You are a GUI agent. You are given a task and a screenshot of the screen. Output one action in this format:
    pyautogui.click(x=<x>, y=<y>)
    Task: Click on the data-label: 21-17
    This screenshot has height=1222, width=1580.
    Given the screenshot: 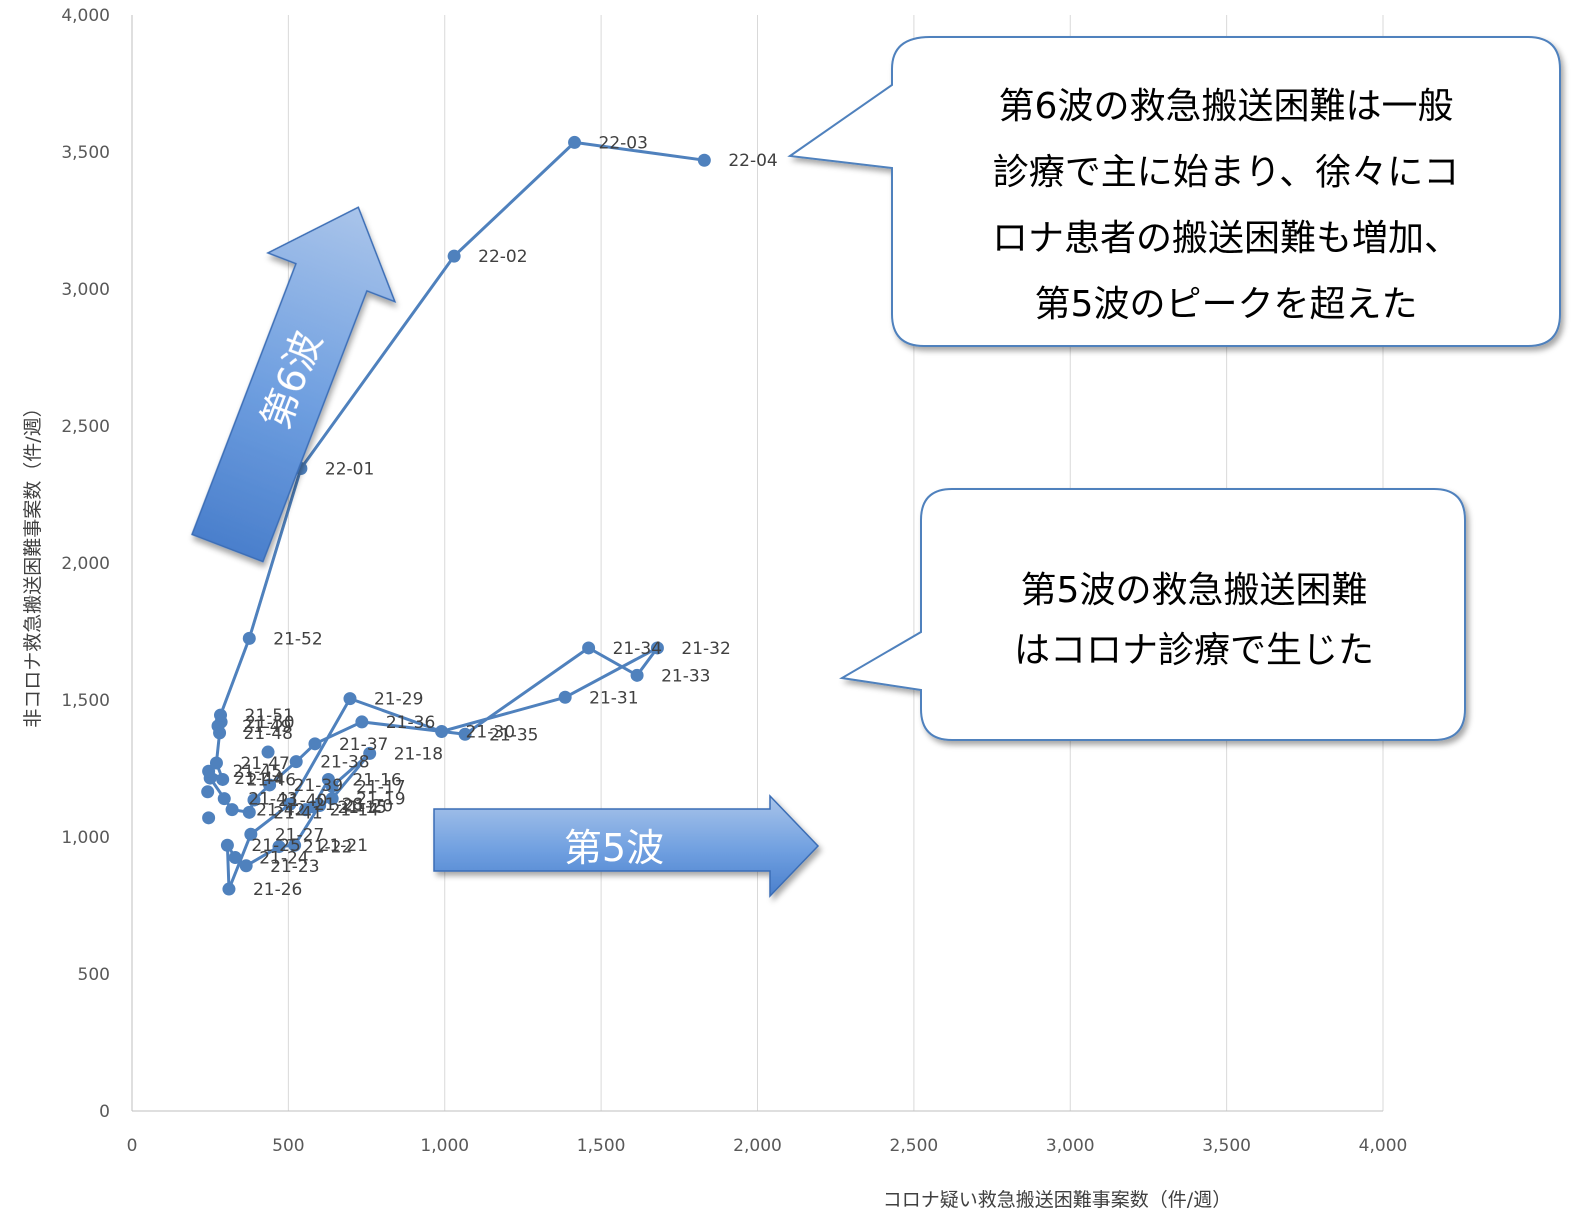 What is the action you would take?
    pyautogui.click(x=380, y=787)
    